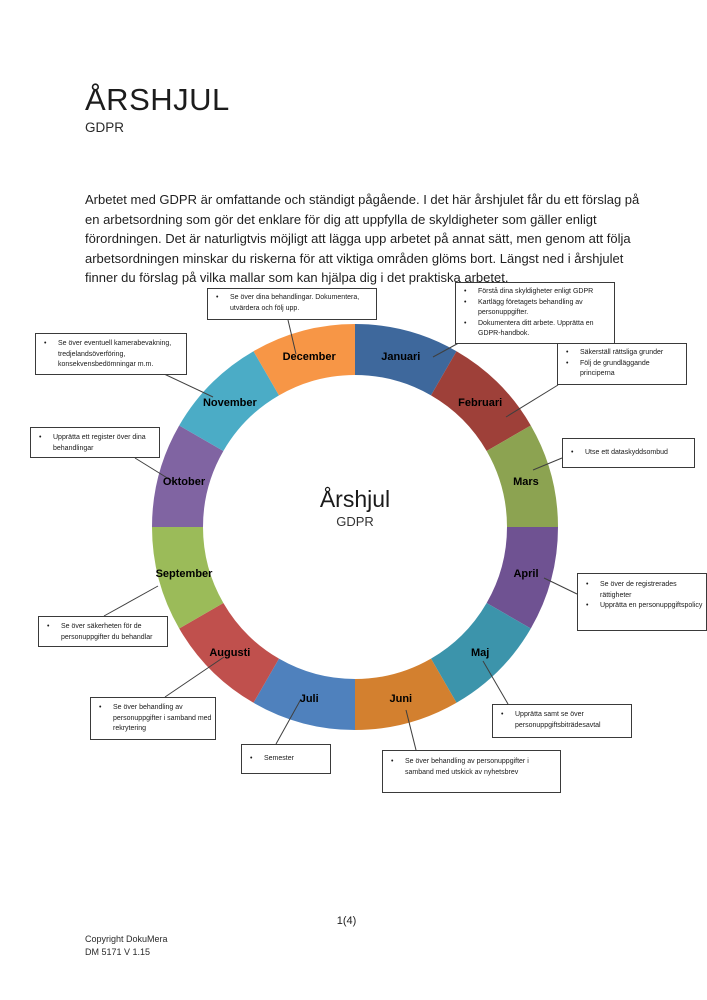  I want to click on callout-line-maj, so click(495, 682).